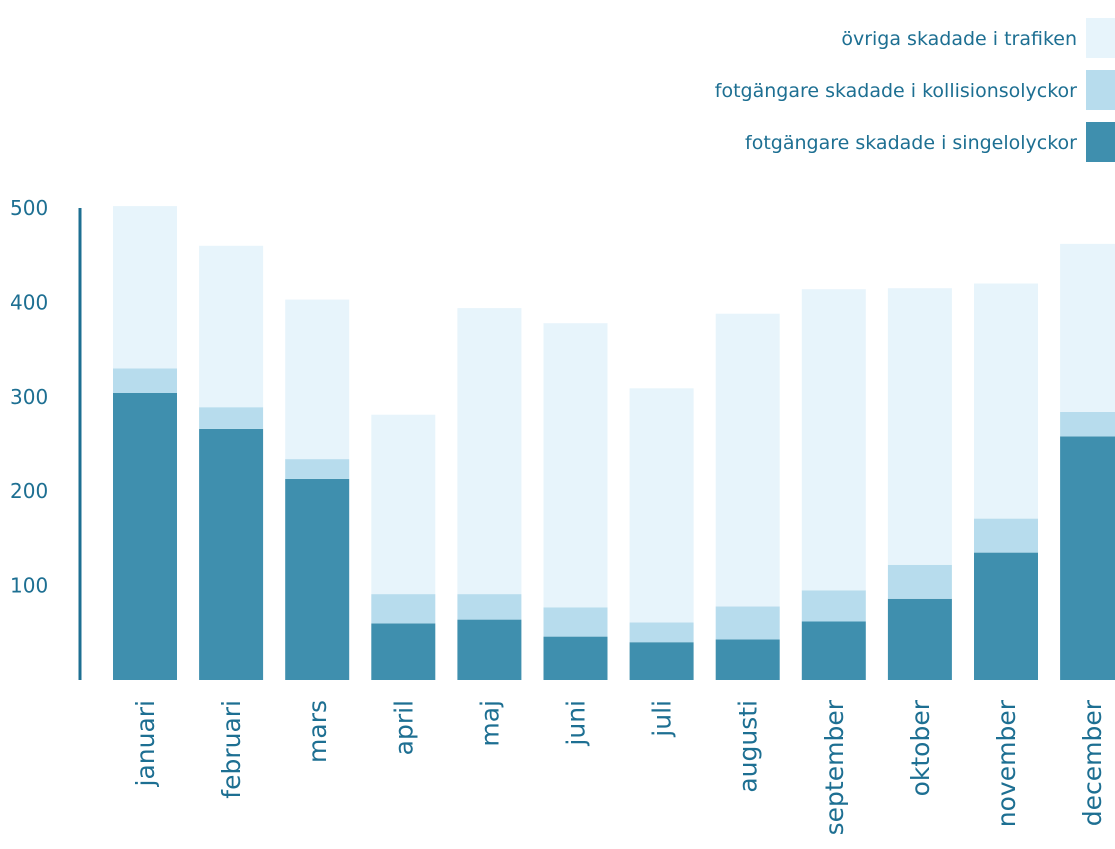 Image resolution: width=1115 pixels, height=849 pixels. I want to click on y-tick-label-300: 300, so click(29, 397).